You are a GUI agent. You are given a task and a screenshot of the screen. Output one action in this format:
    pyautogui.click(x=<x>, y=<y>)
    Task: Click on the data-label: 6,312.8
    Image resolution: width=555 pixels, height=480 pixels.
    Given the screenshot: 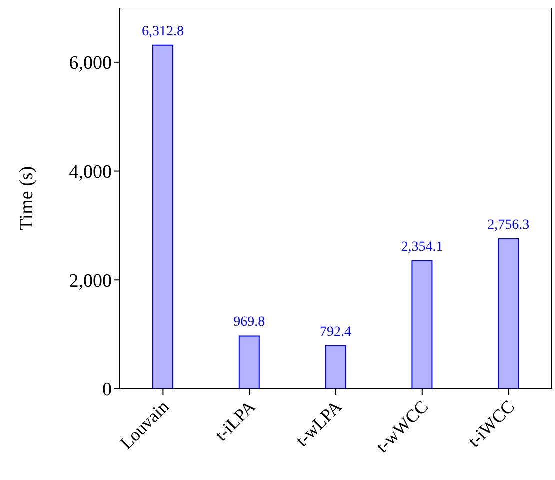 What is the action you would take?
    pyautogui.click(x=163, y=32)
    